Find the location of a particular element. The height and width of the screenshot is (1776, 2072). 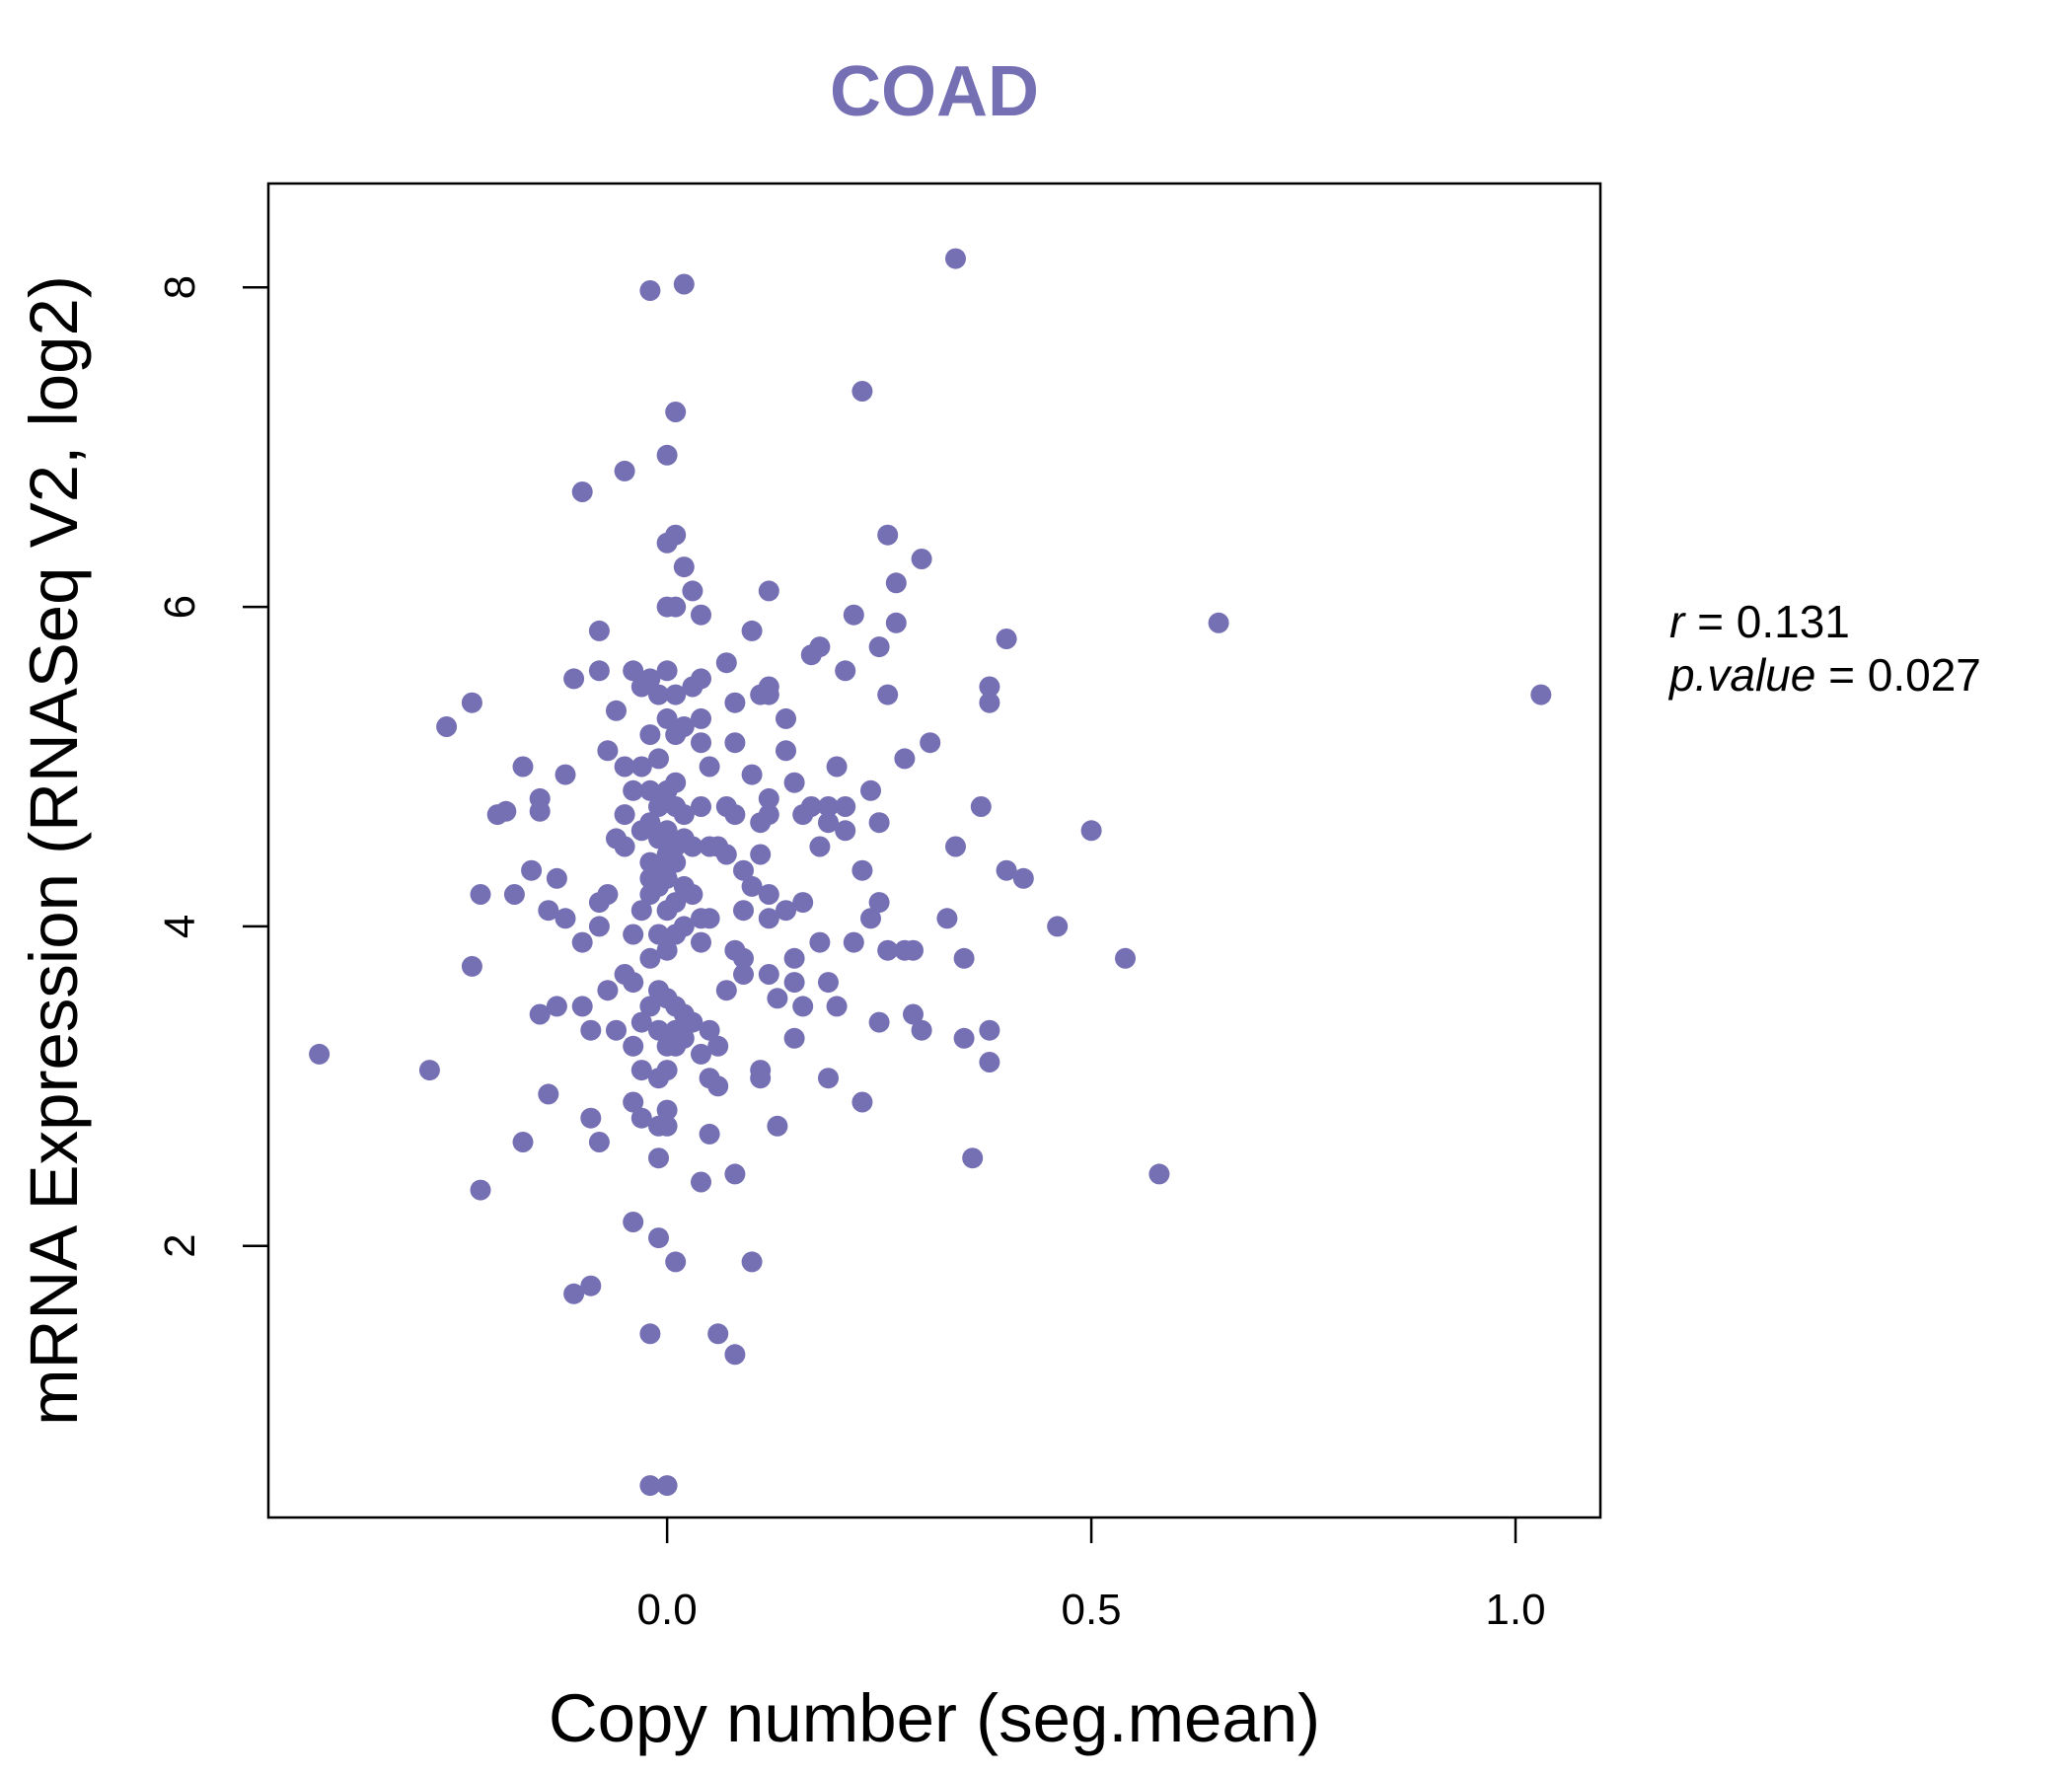

p-value-statistic: p.value = 0.027 is located at coordinates (1824, 675).